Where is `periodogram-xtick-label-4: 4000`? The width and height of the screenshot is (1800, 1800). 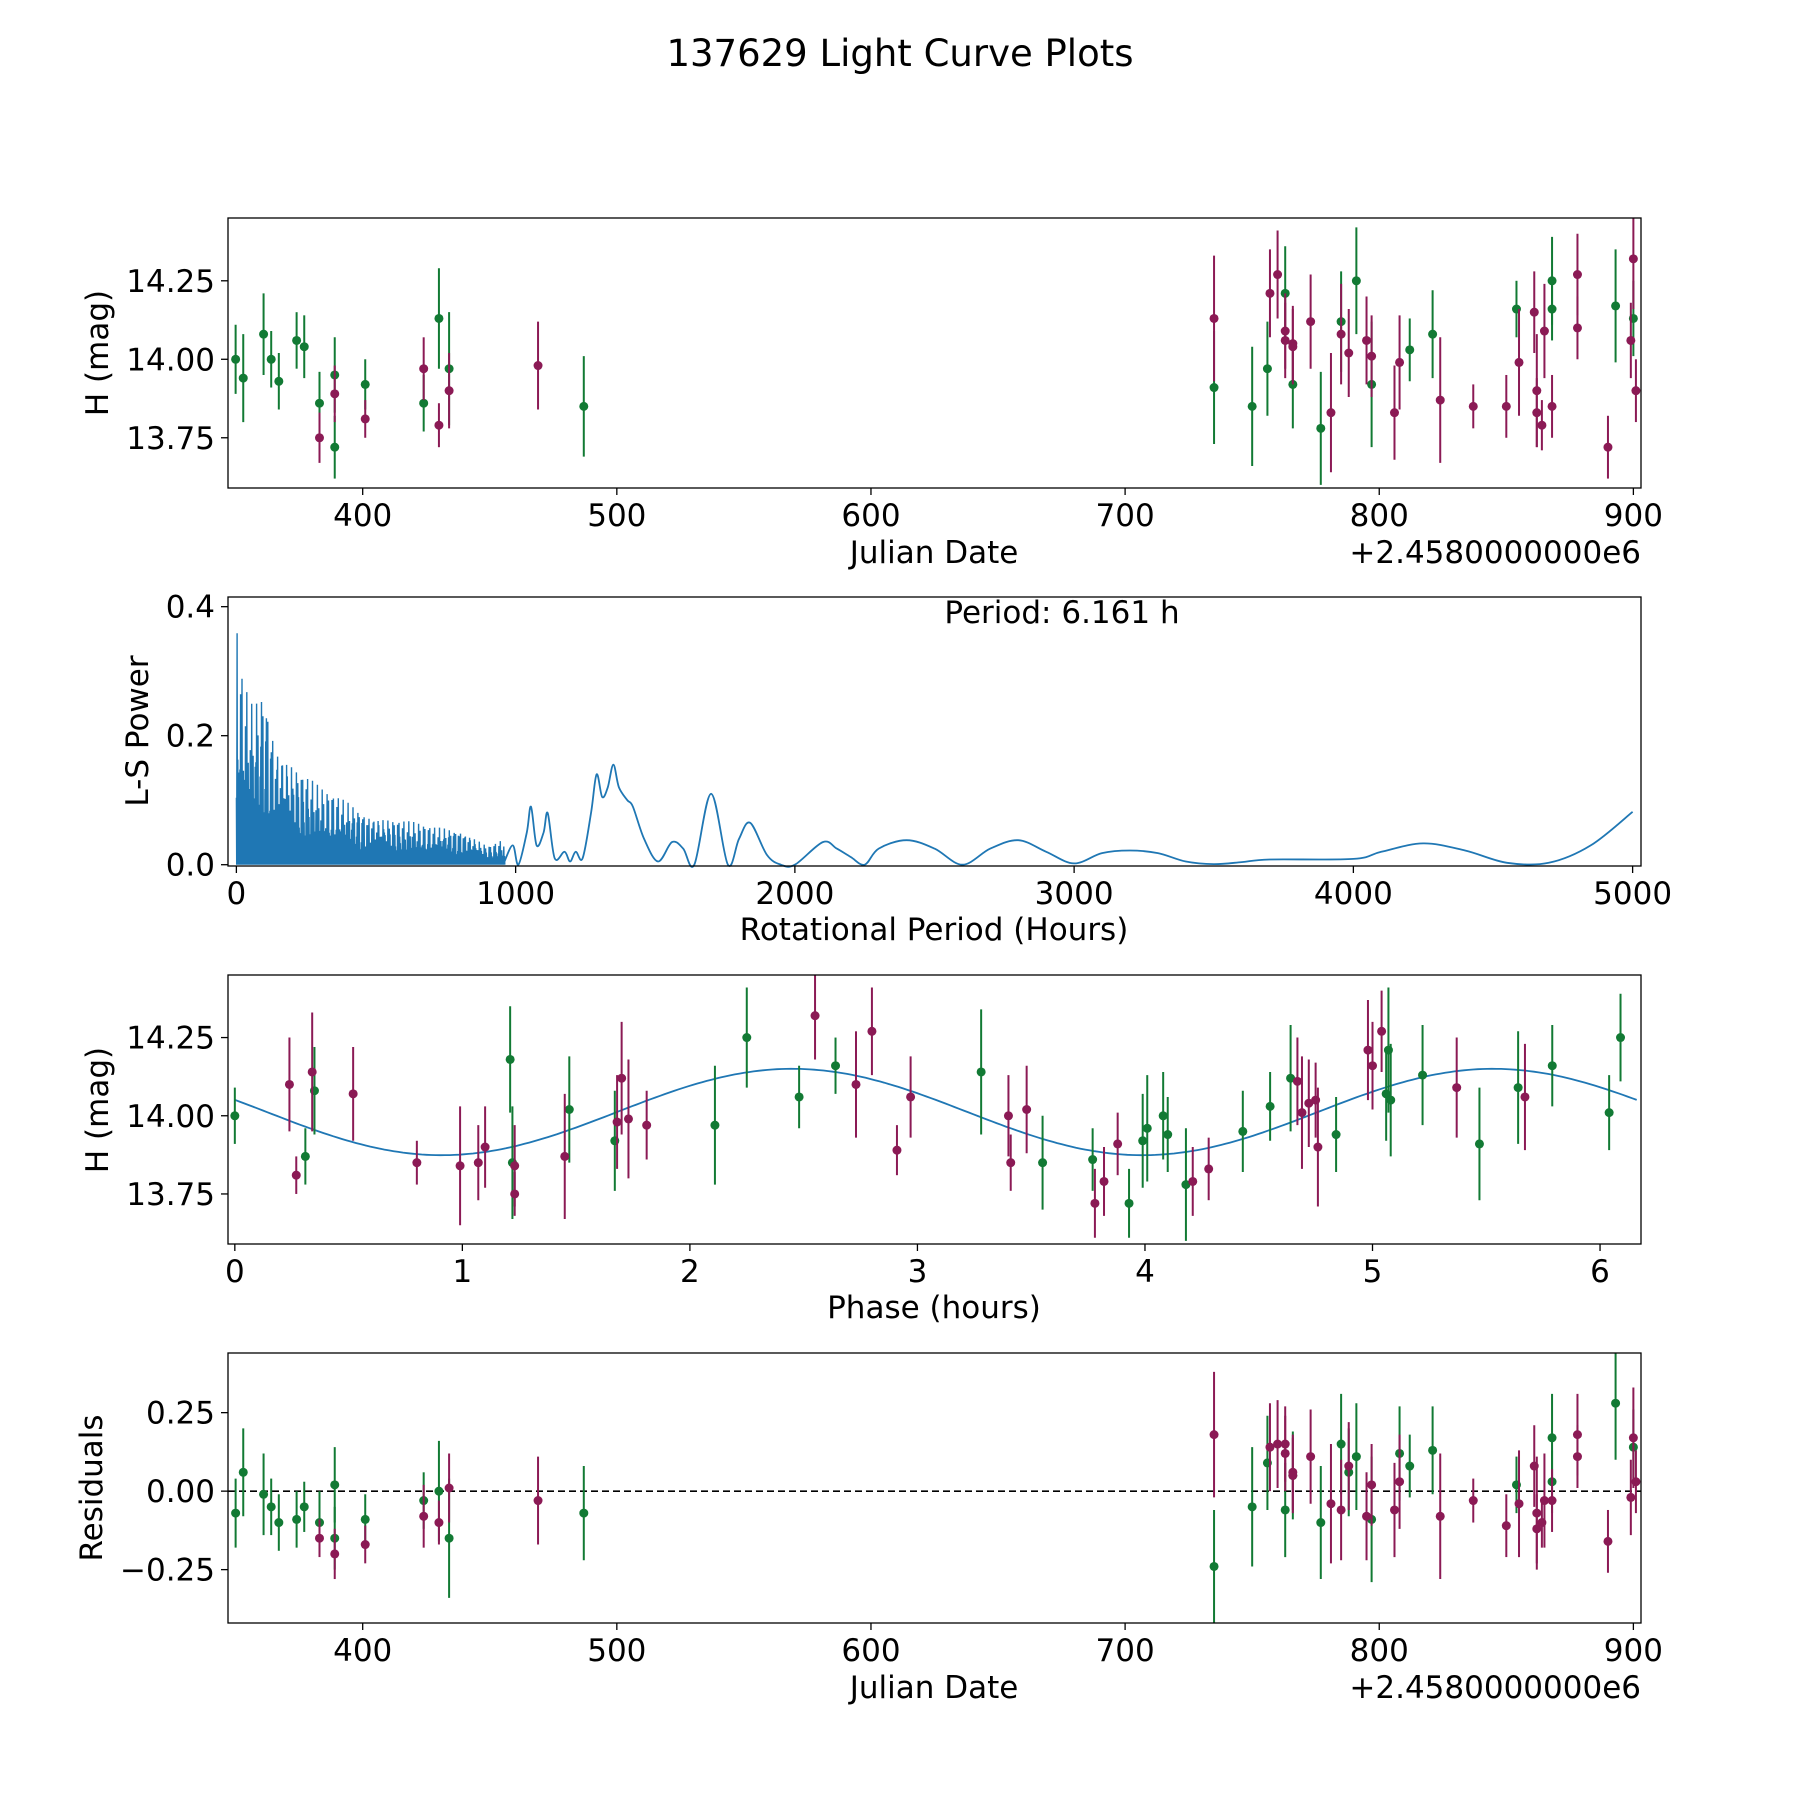
periodogram-xtick-label-4: 4000 is located at coordinates (1353, 894).